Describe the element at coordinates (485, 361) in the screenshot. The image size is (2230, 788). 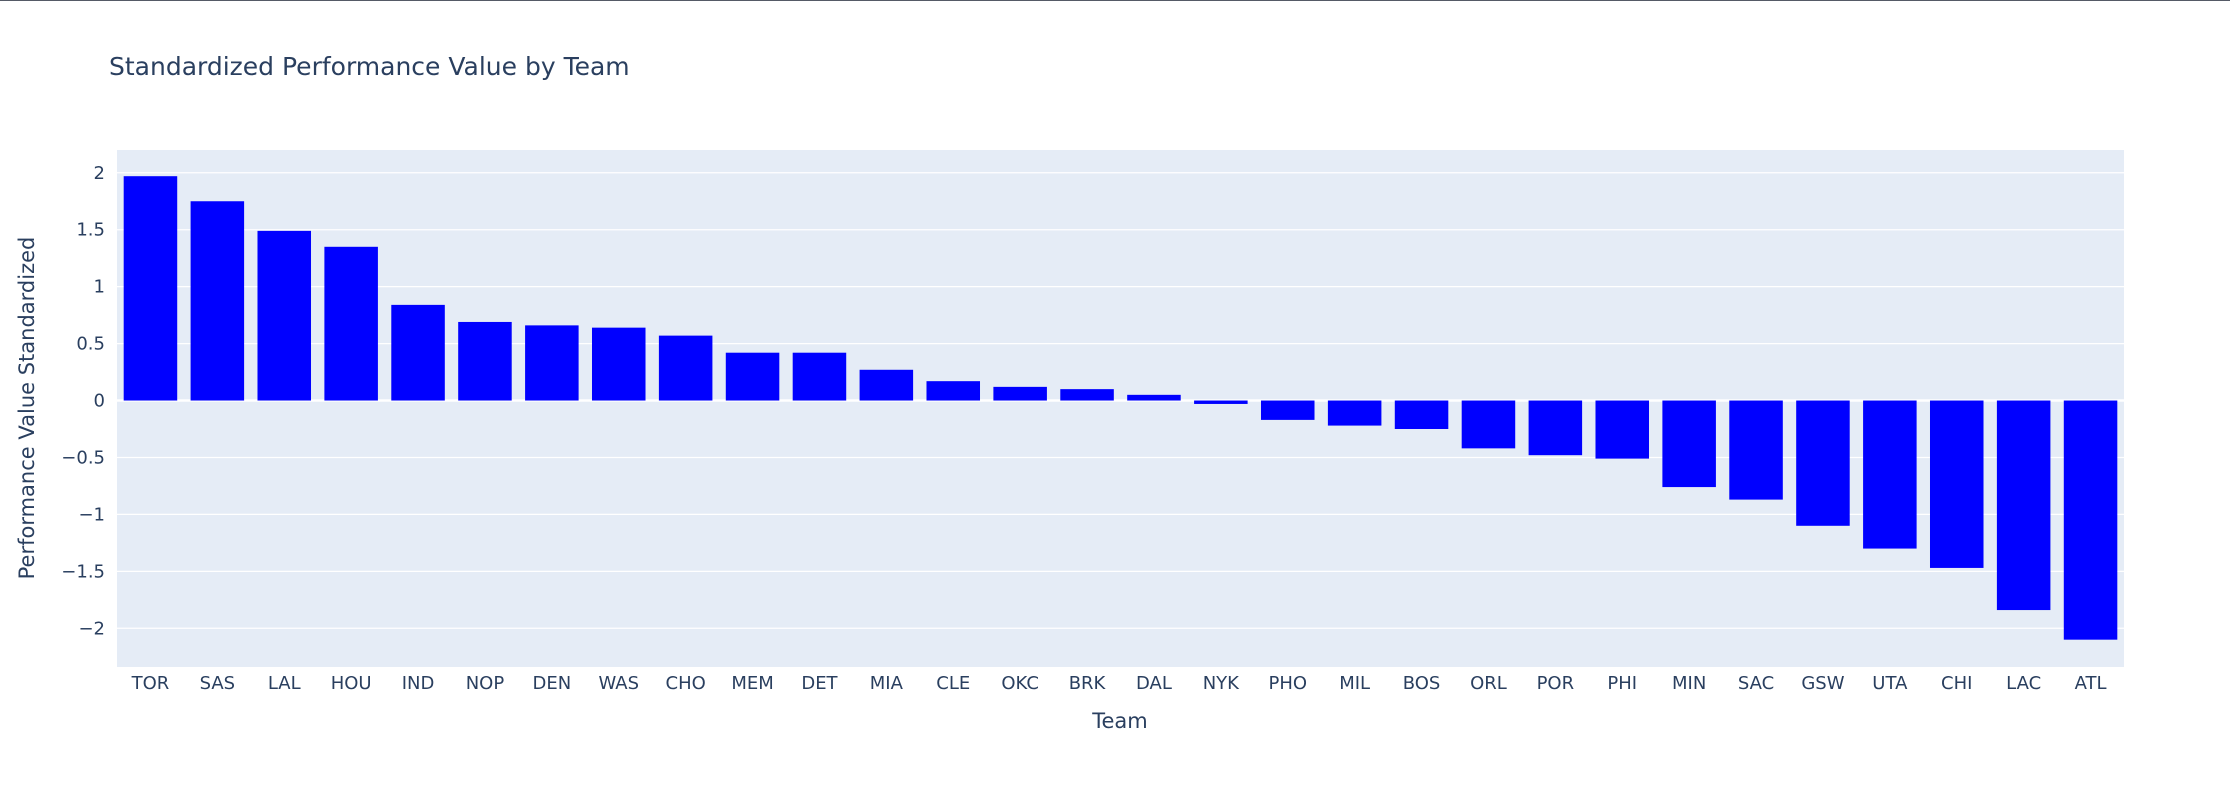
I see `bar-nop` at that location.